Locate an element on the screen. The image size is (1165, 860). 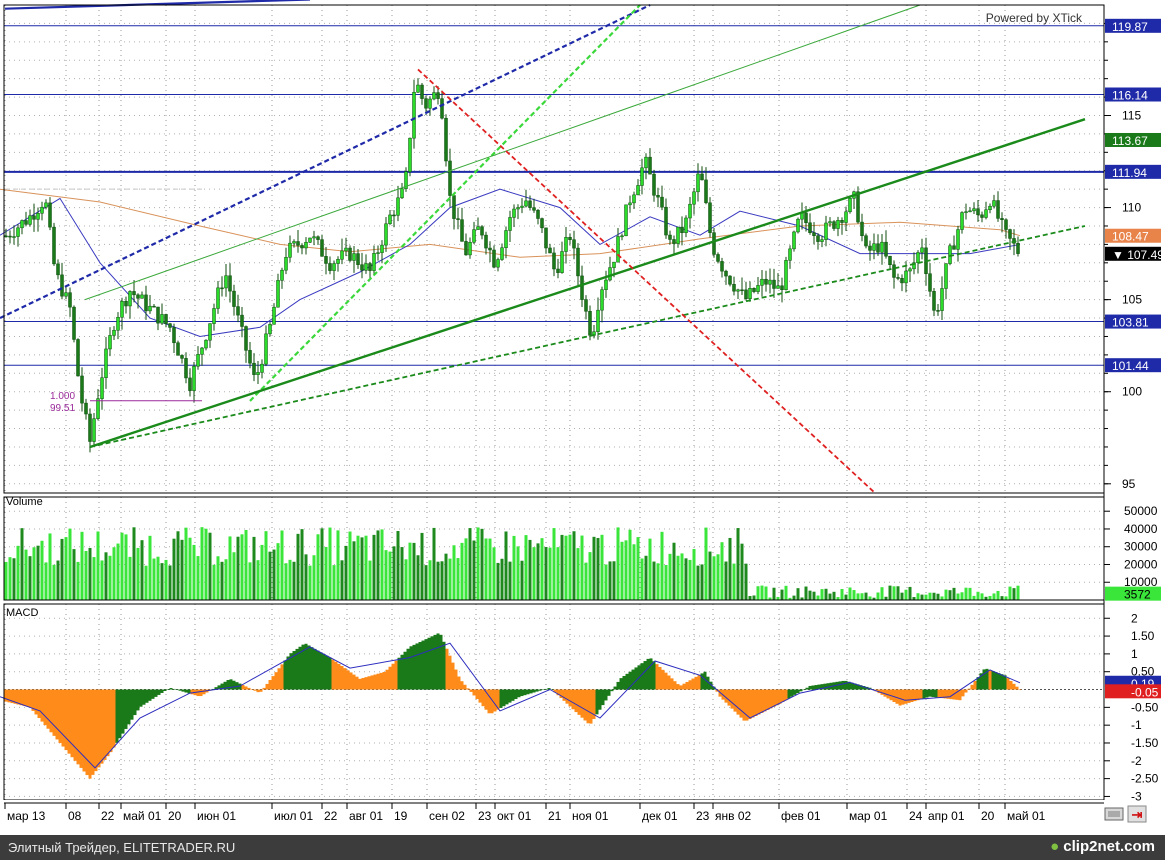
x-tick-label: 22 is located at coordinates (331, 816).